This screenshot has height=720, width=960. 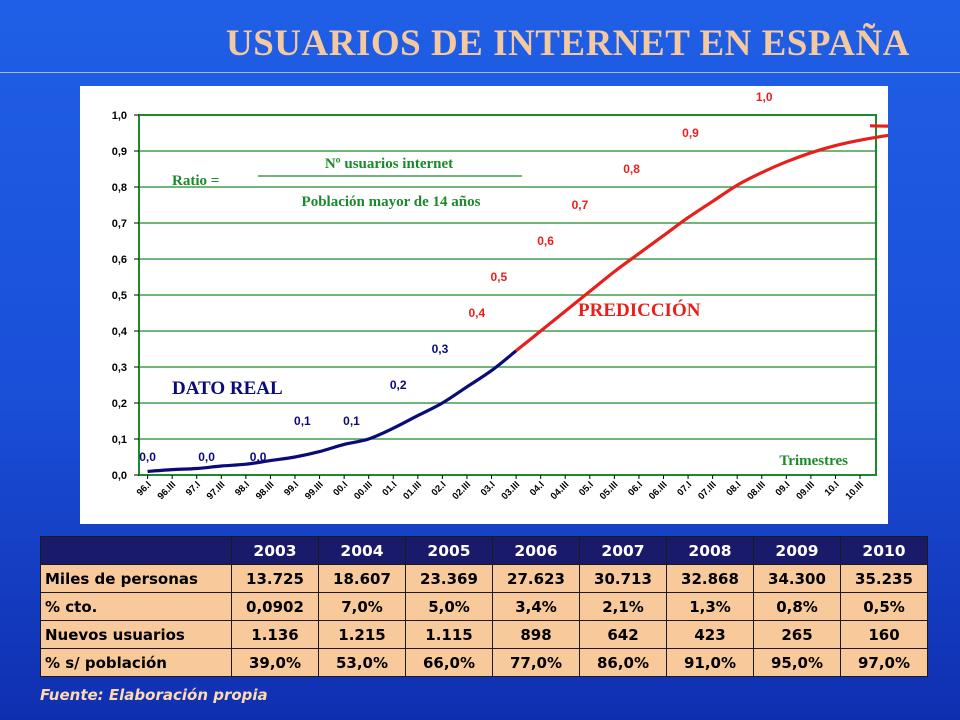 I want to click on table-cell: 23.369, so click(x=449, y=578).